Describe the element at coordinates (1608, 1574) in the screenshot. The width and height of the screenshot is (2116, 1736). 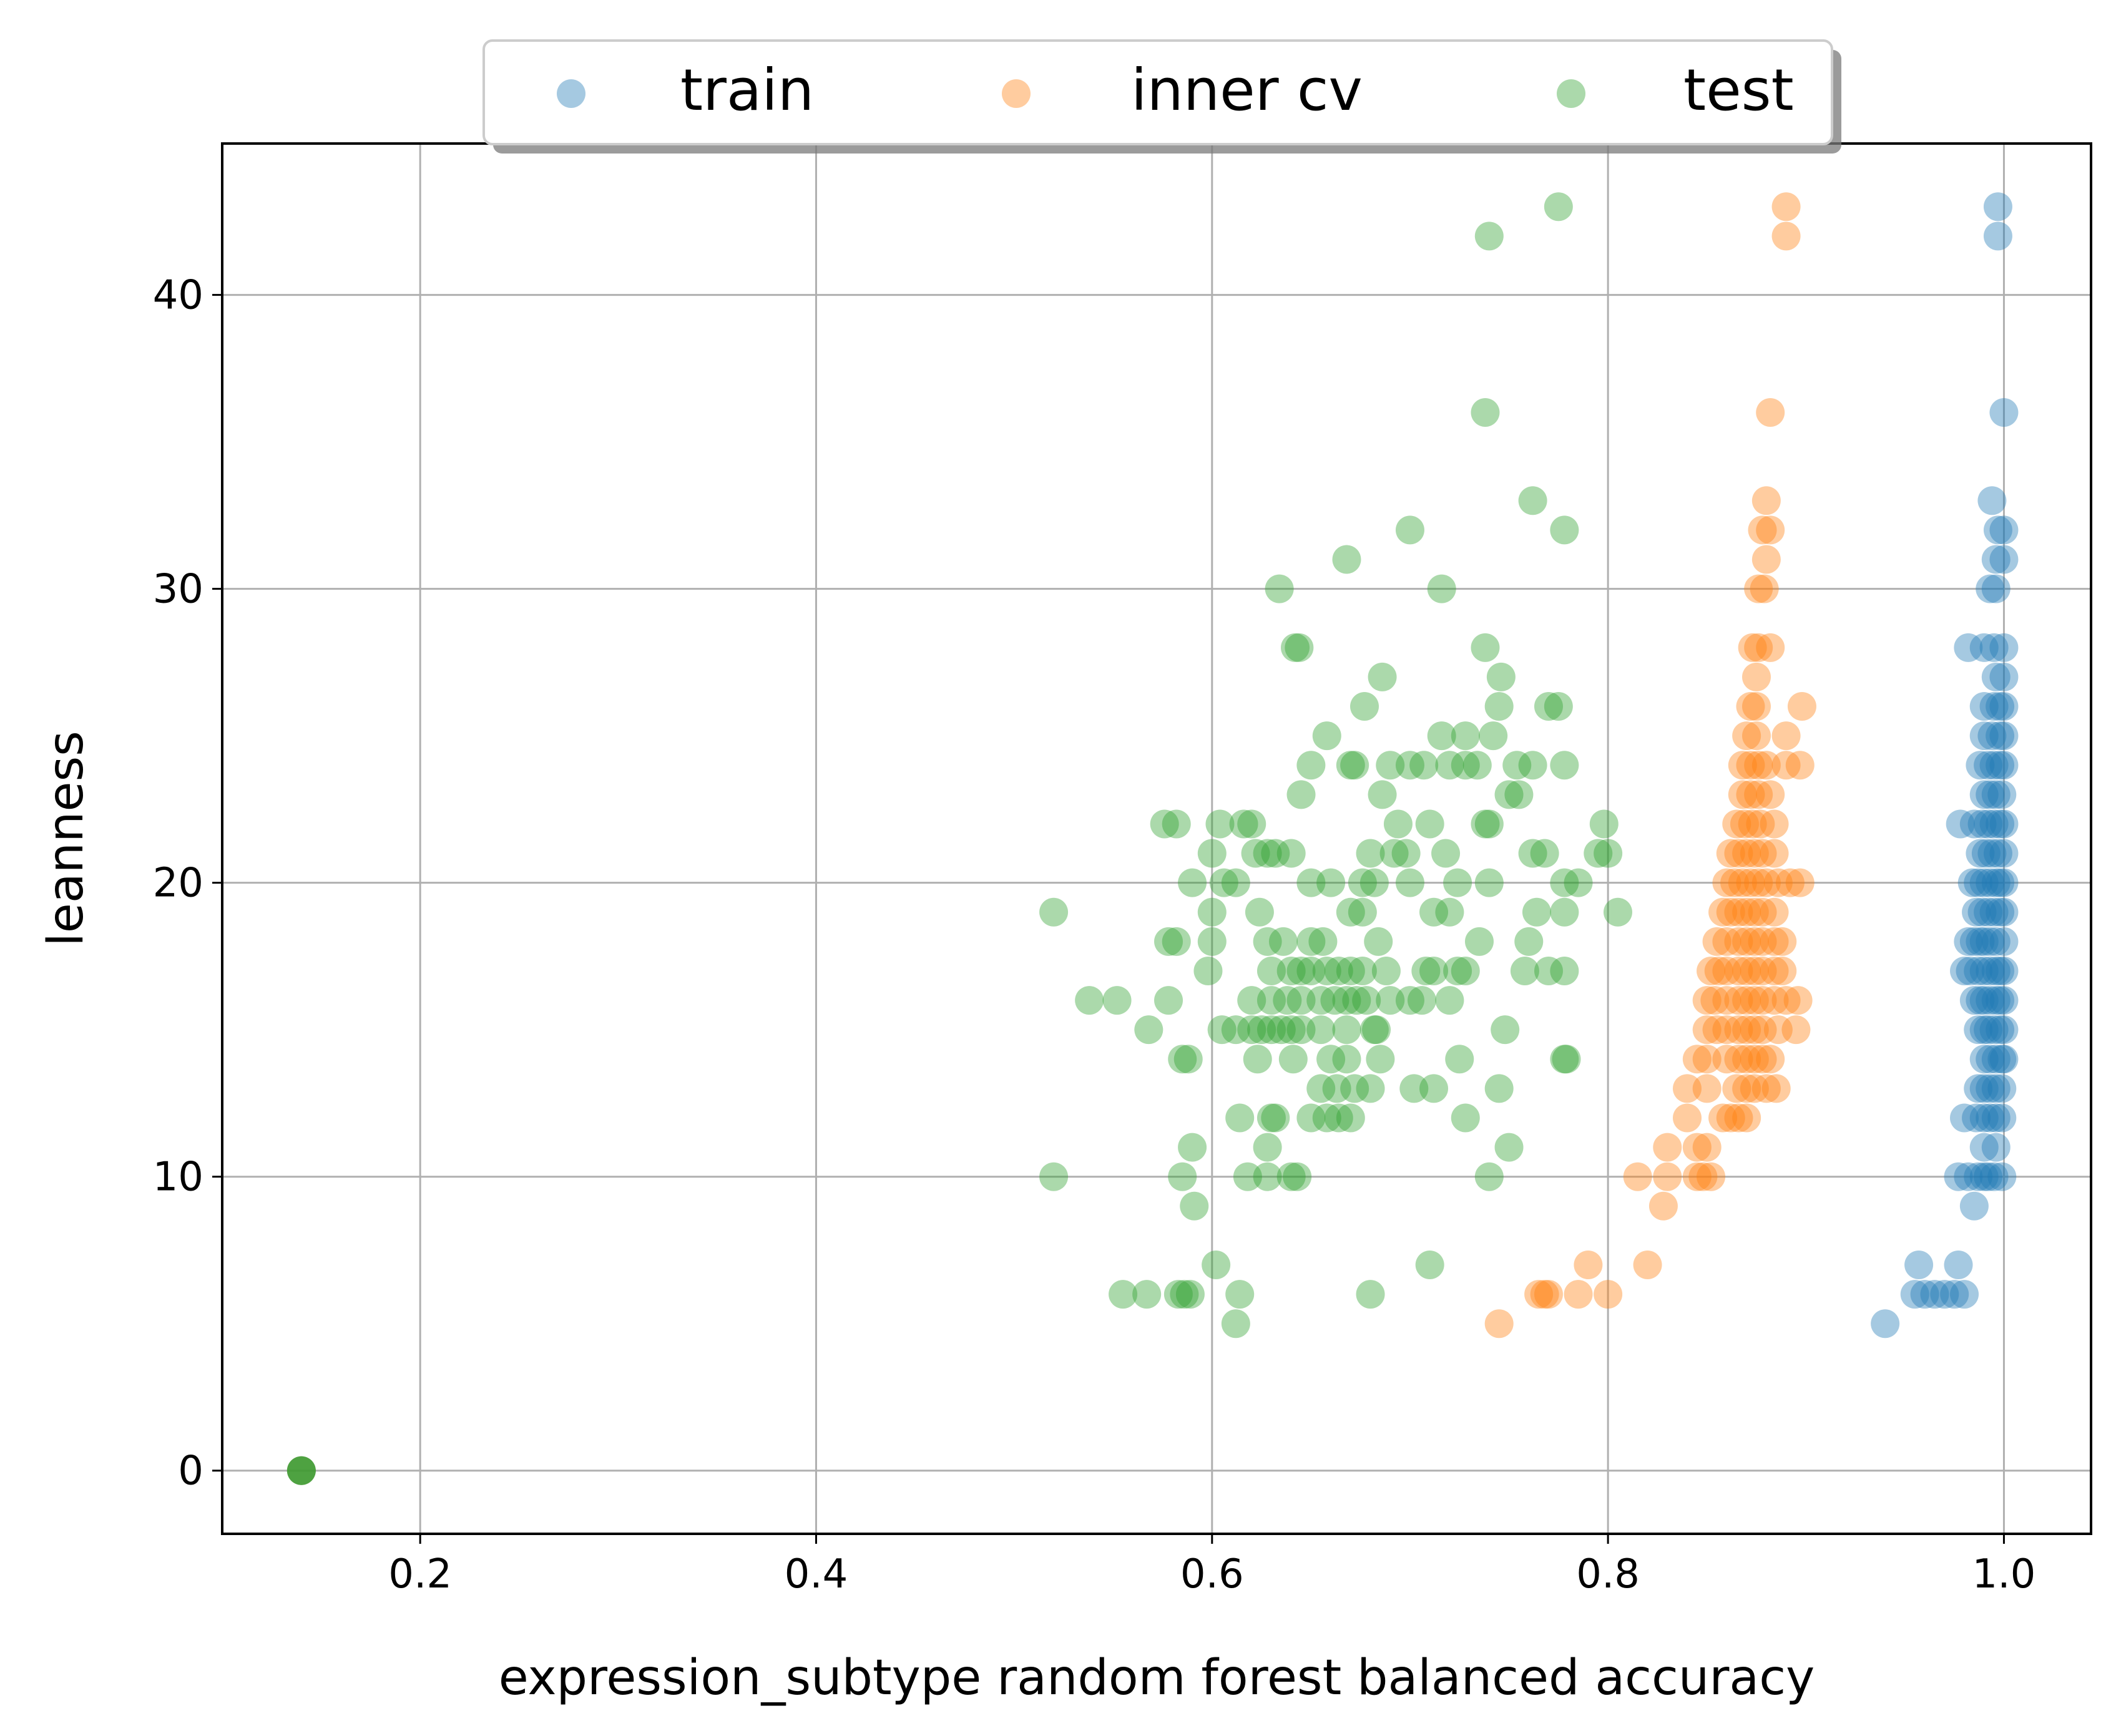
I see `x-tick-label: 0.8` at that location.